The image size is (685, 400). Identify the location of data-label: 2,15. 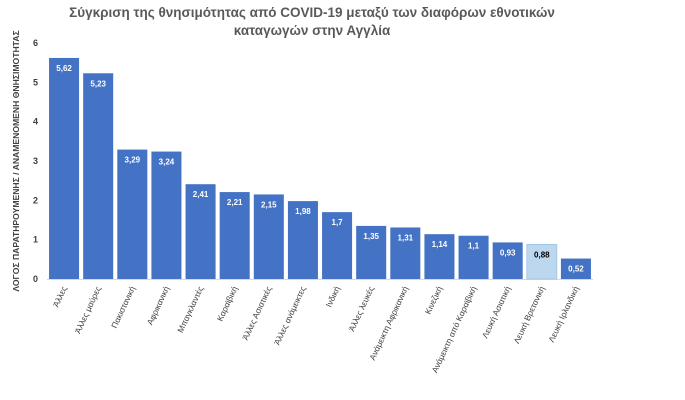
(269, 204).